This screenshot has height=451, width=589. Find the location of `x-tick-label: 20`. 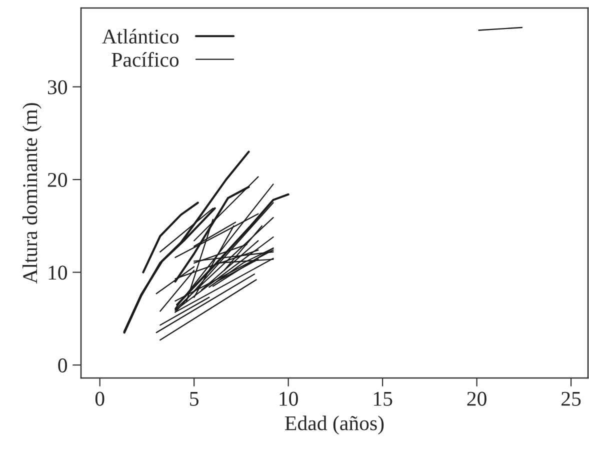

x-tick-label: 20 is located at coordinates (476, 399).